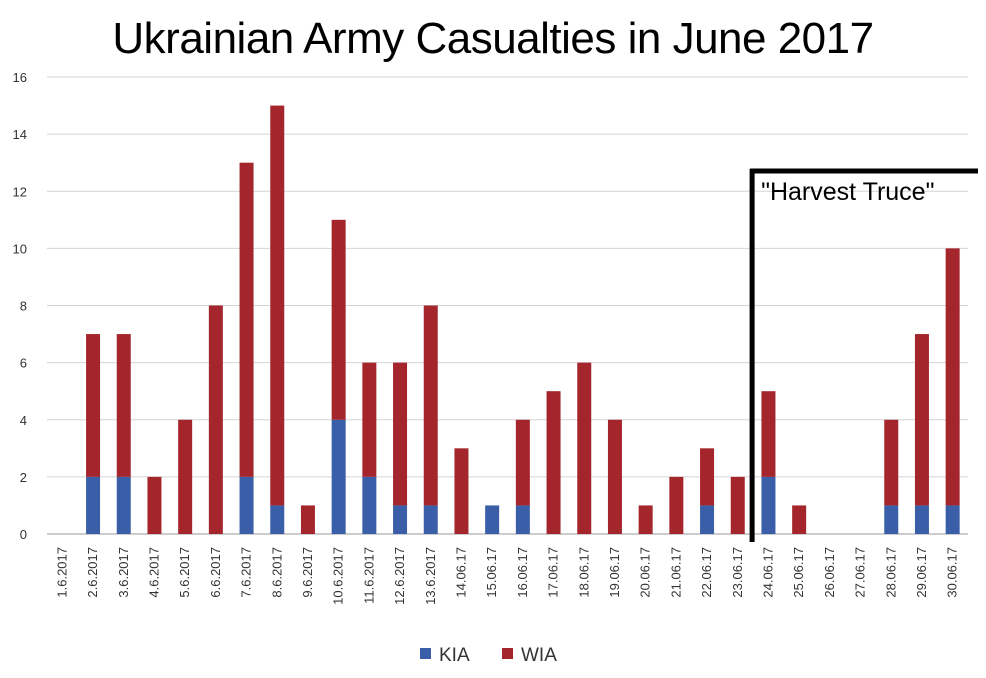  I want to click on legend: KIA WIA, so click(488, 655).